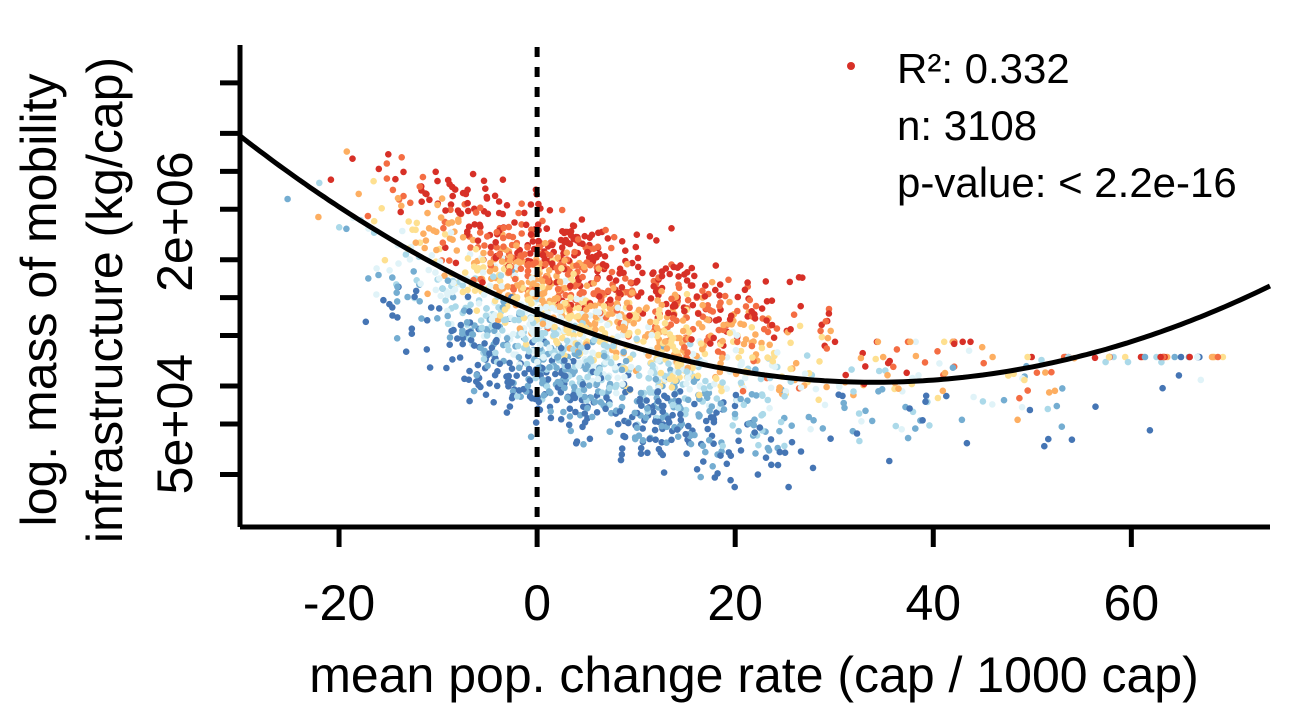 Image resolution: width=1299 pixels, height=708 pixels. I want to click on legend-marker, so click(851, 66).